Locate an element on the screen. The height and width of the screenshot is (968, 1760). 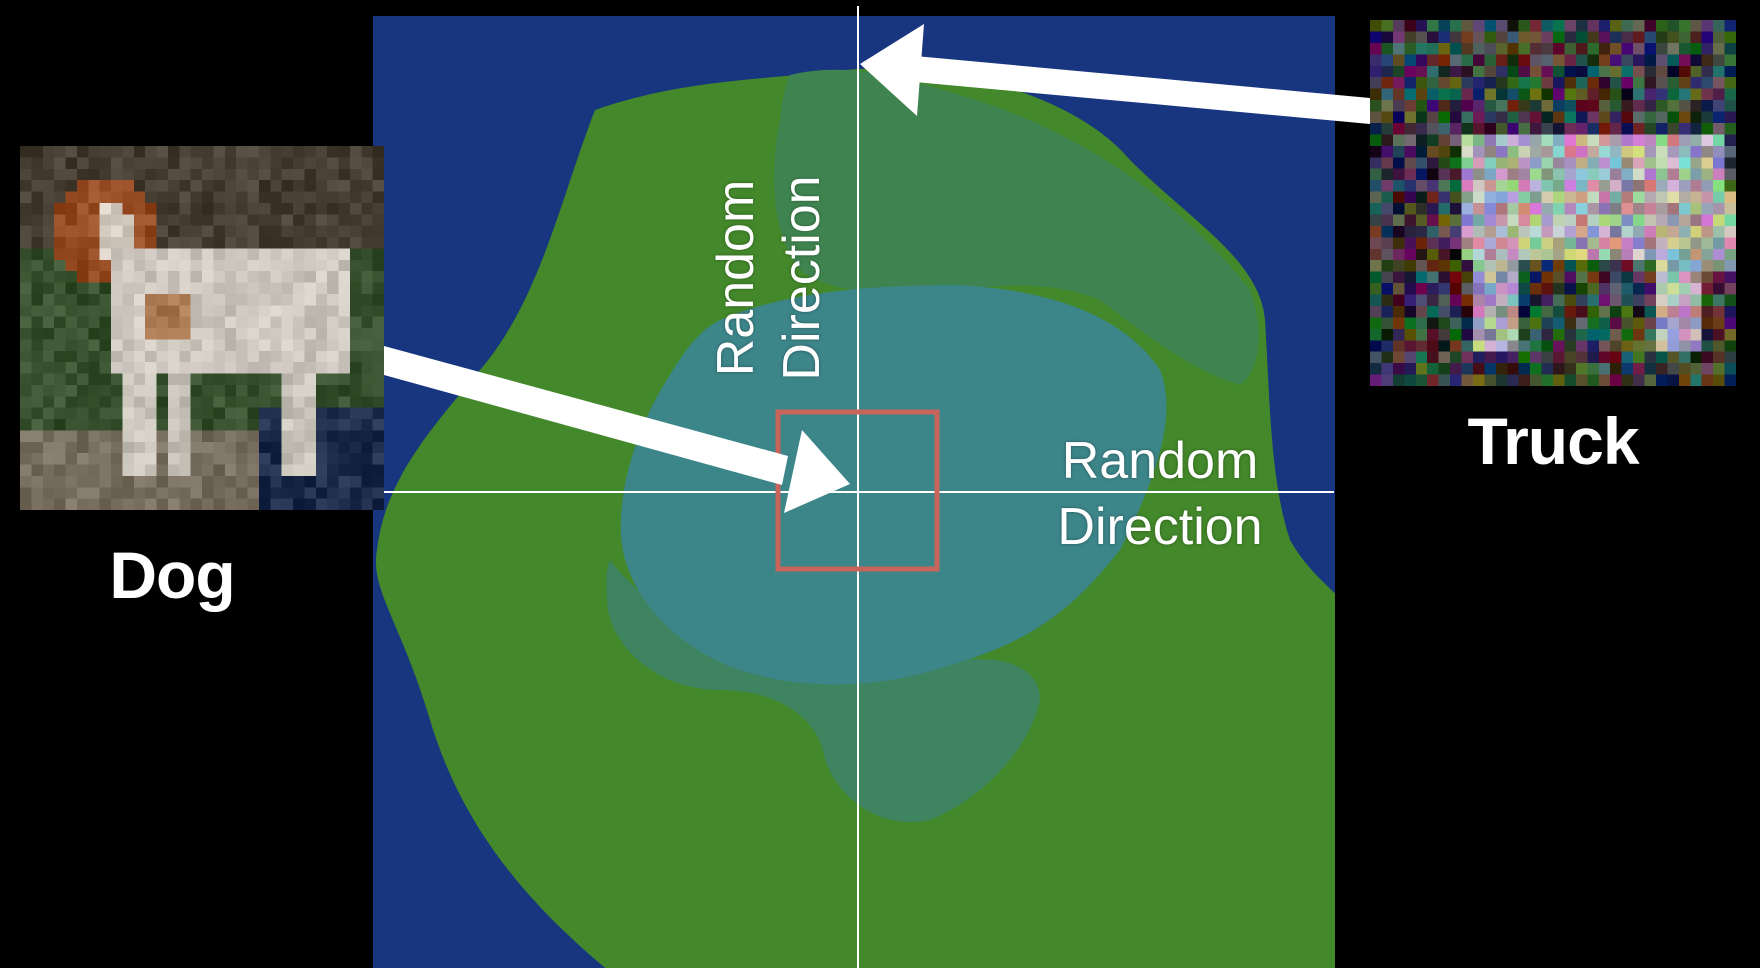
horizontal-axis-label: Random Direction is located at coordinates (1160, 494).